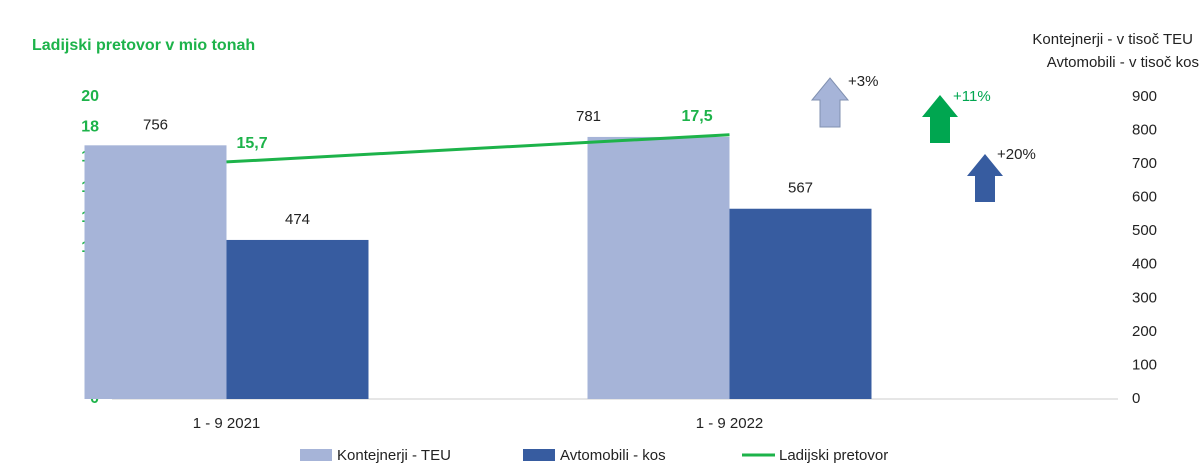 The height and width of the screenshot is (466, 1201). I want to click on bar-value-label: 474, so click(297, 219).